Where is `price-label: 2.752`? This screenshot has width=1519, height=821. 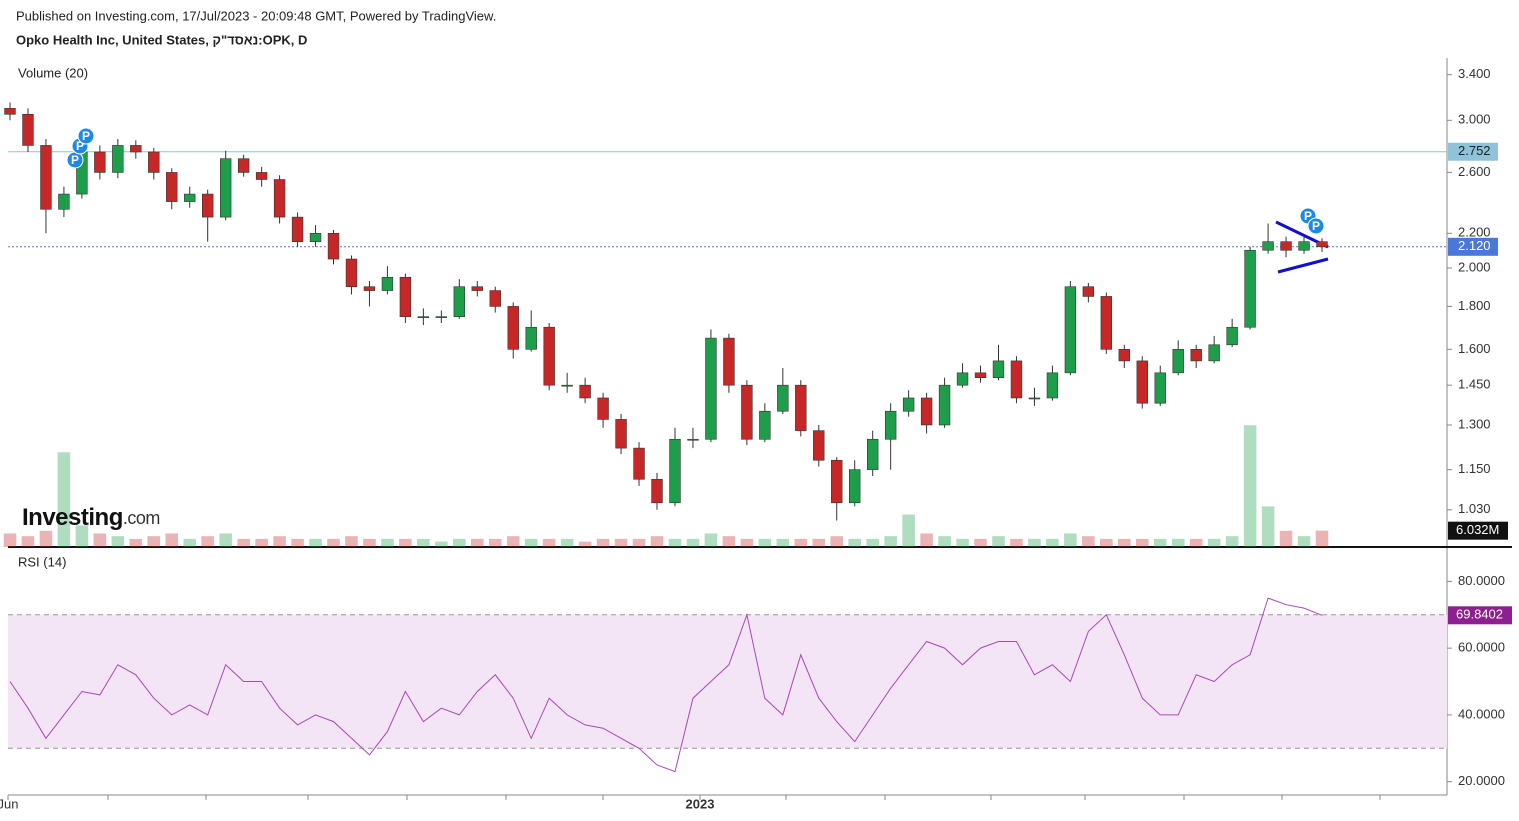 price-label: 2.752 is located at coordinates (1474, 150).